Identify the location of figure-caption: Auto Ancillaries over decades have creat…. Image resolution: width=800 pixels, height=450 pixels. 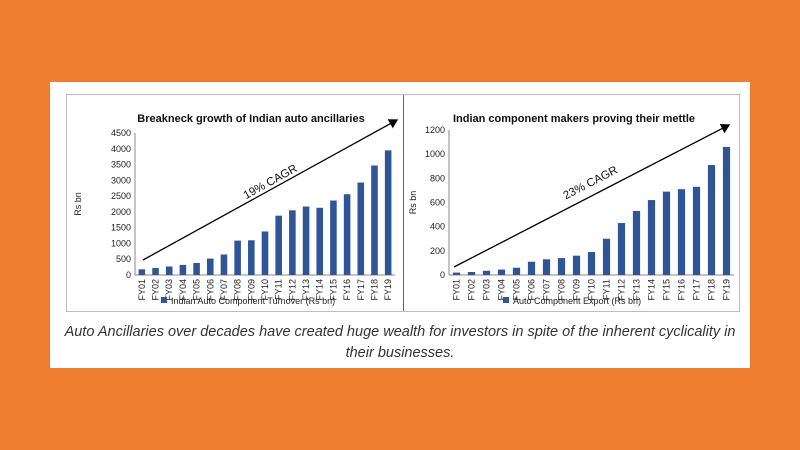
(400, 342).